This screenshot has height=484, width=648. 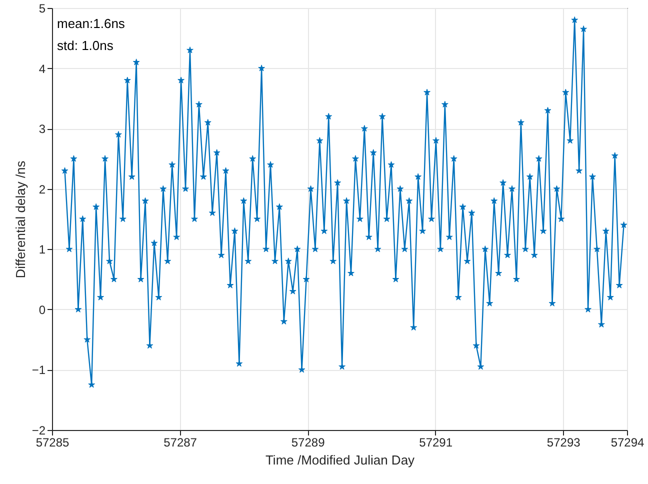 What do you see at coordinates (42, 189) in the screenshot?
I see `y-tick-label: 2` at bounding box center [42, 189].